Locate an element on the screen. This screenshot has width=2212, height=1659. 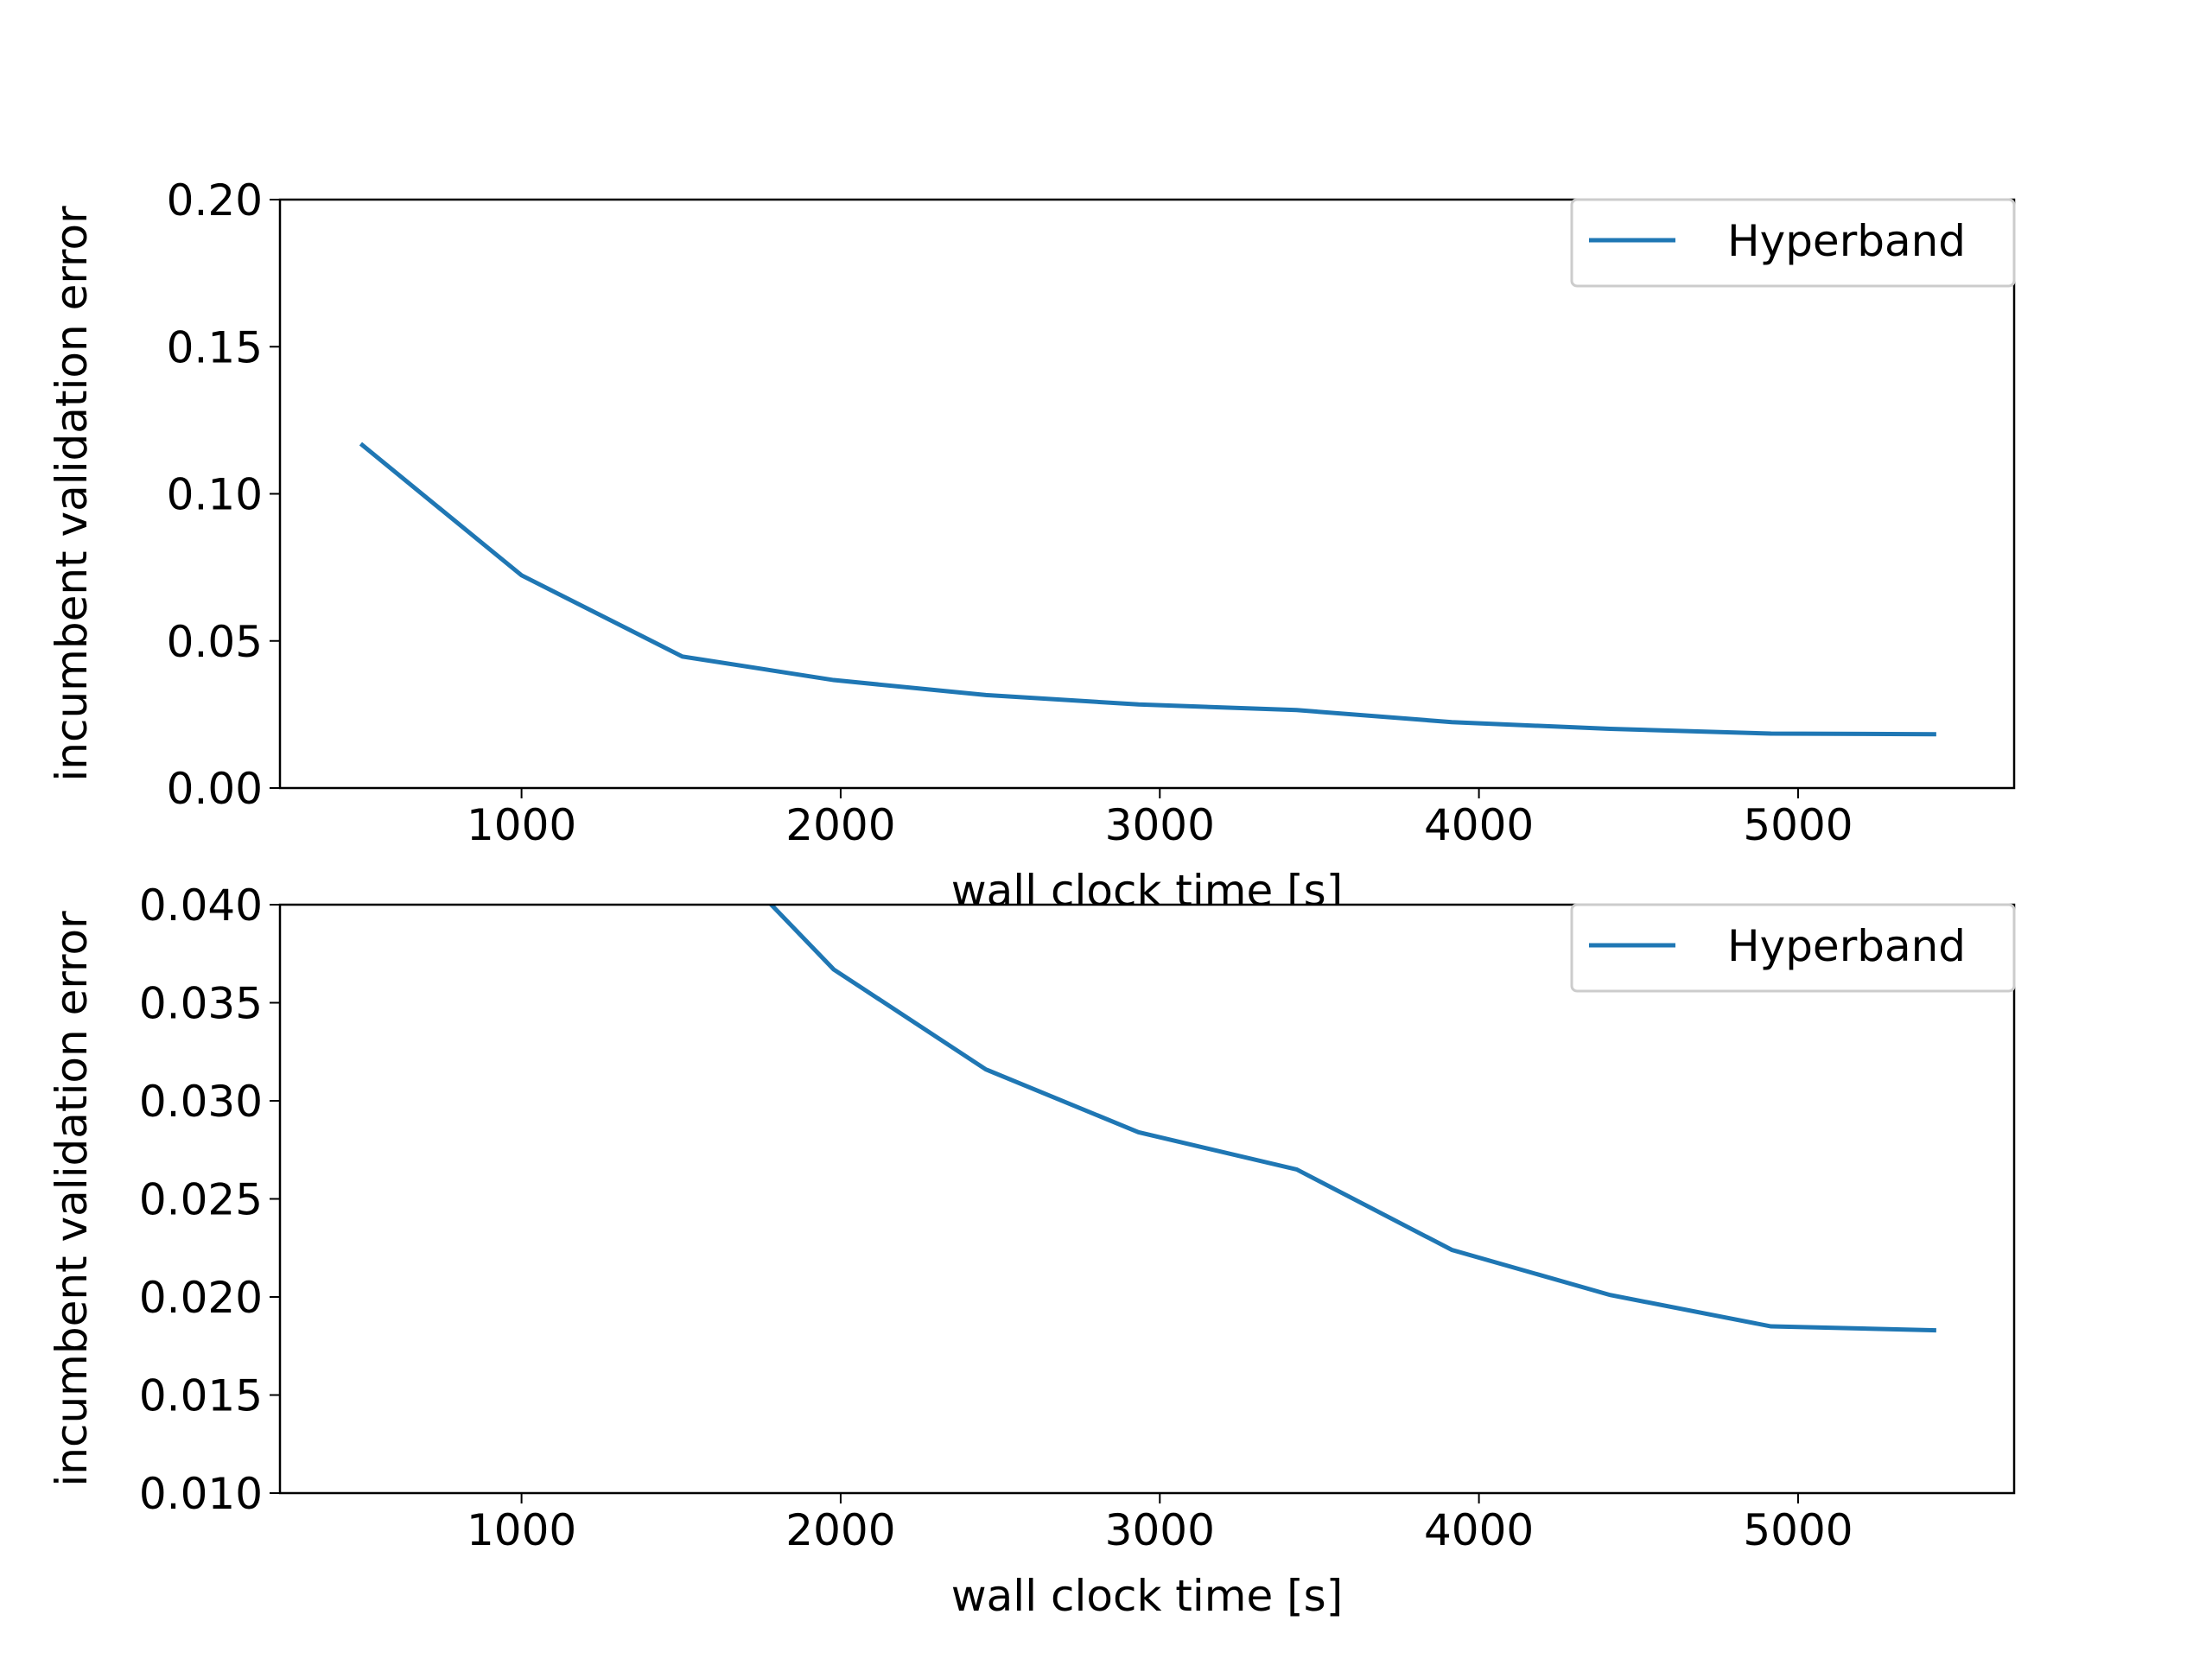
y-tick-label: 0.040 is located at coordinates (201, 905).